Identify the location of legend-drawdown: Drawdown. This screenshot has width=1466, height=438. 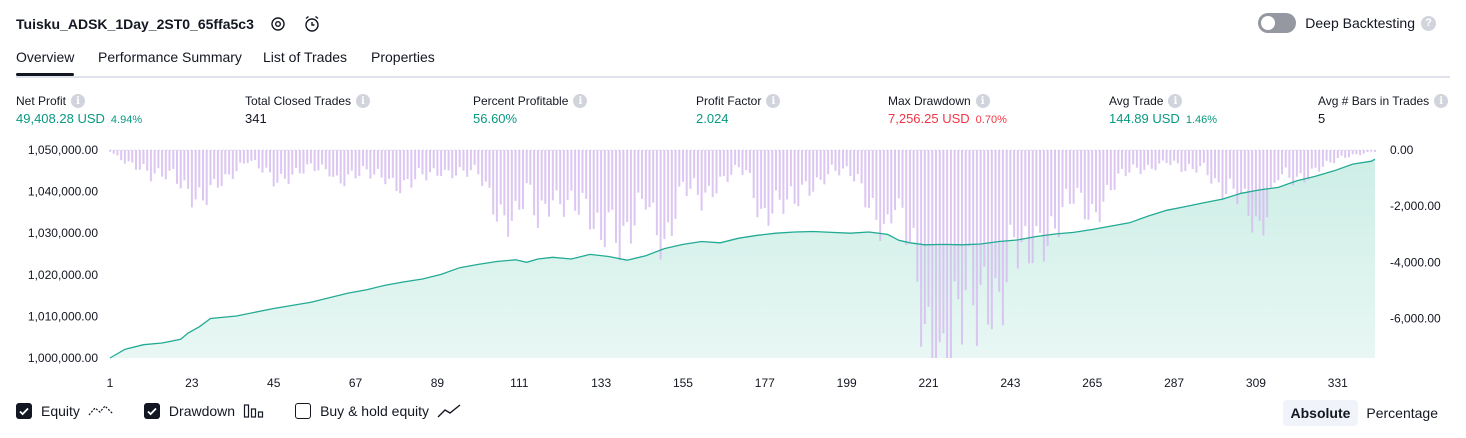
(204, 411).